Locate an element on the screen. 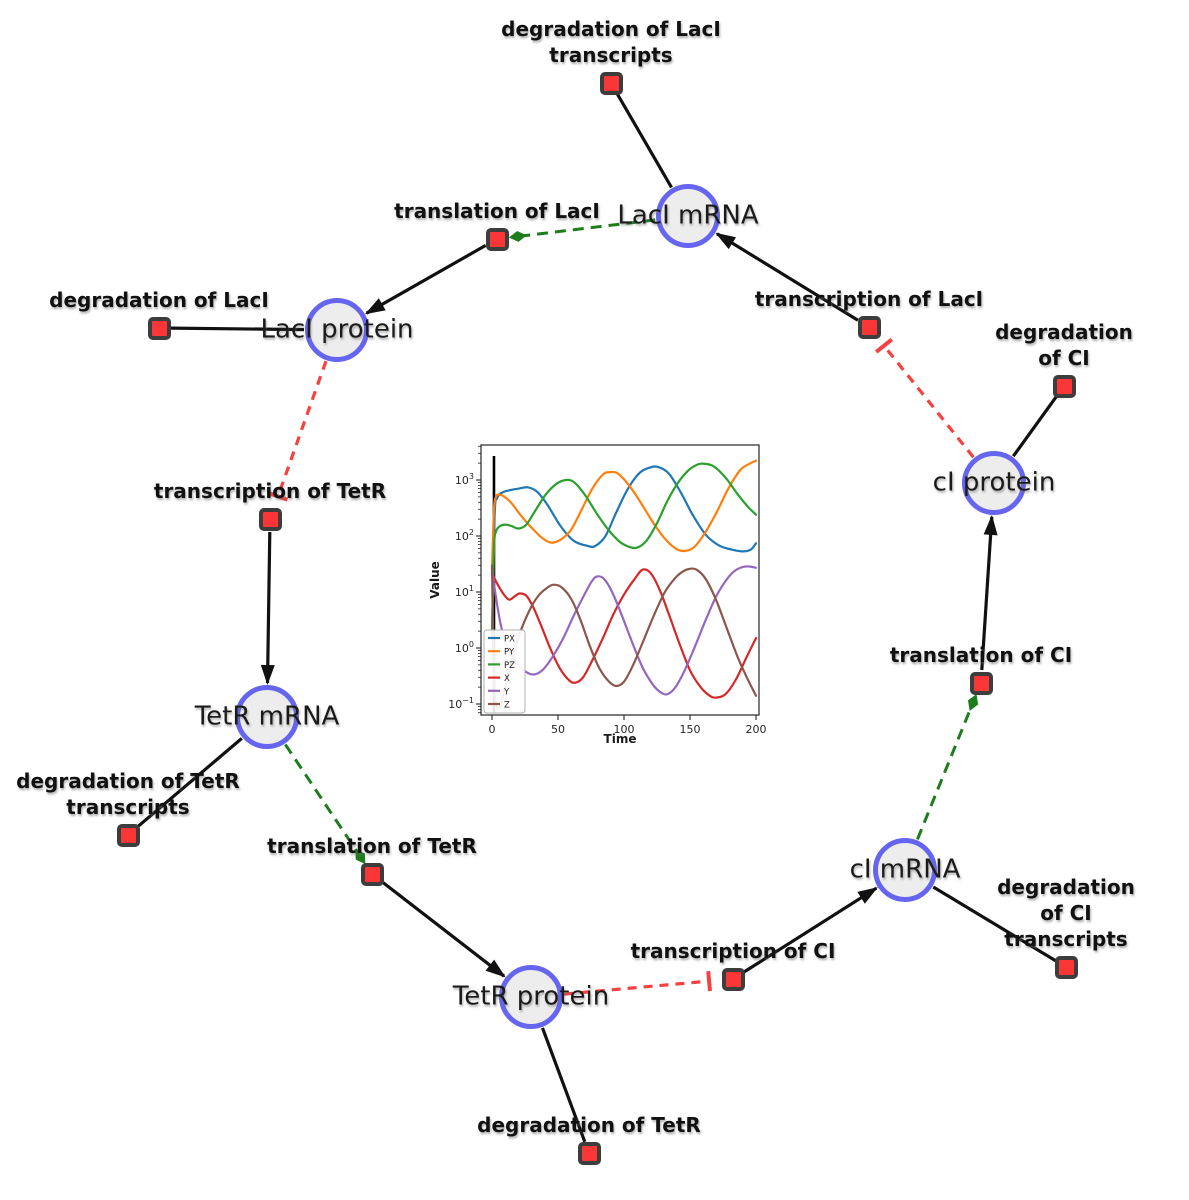  edge-modifier-laci_mrna-transl_laci is located at coordinates (582, 230).